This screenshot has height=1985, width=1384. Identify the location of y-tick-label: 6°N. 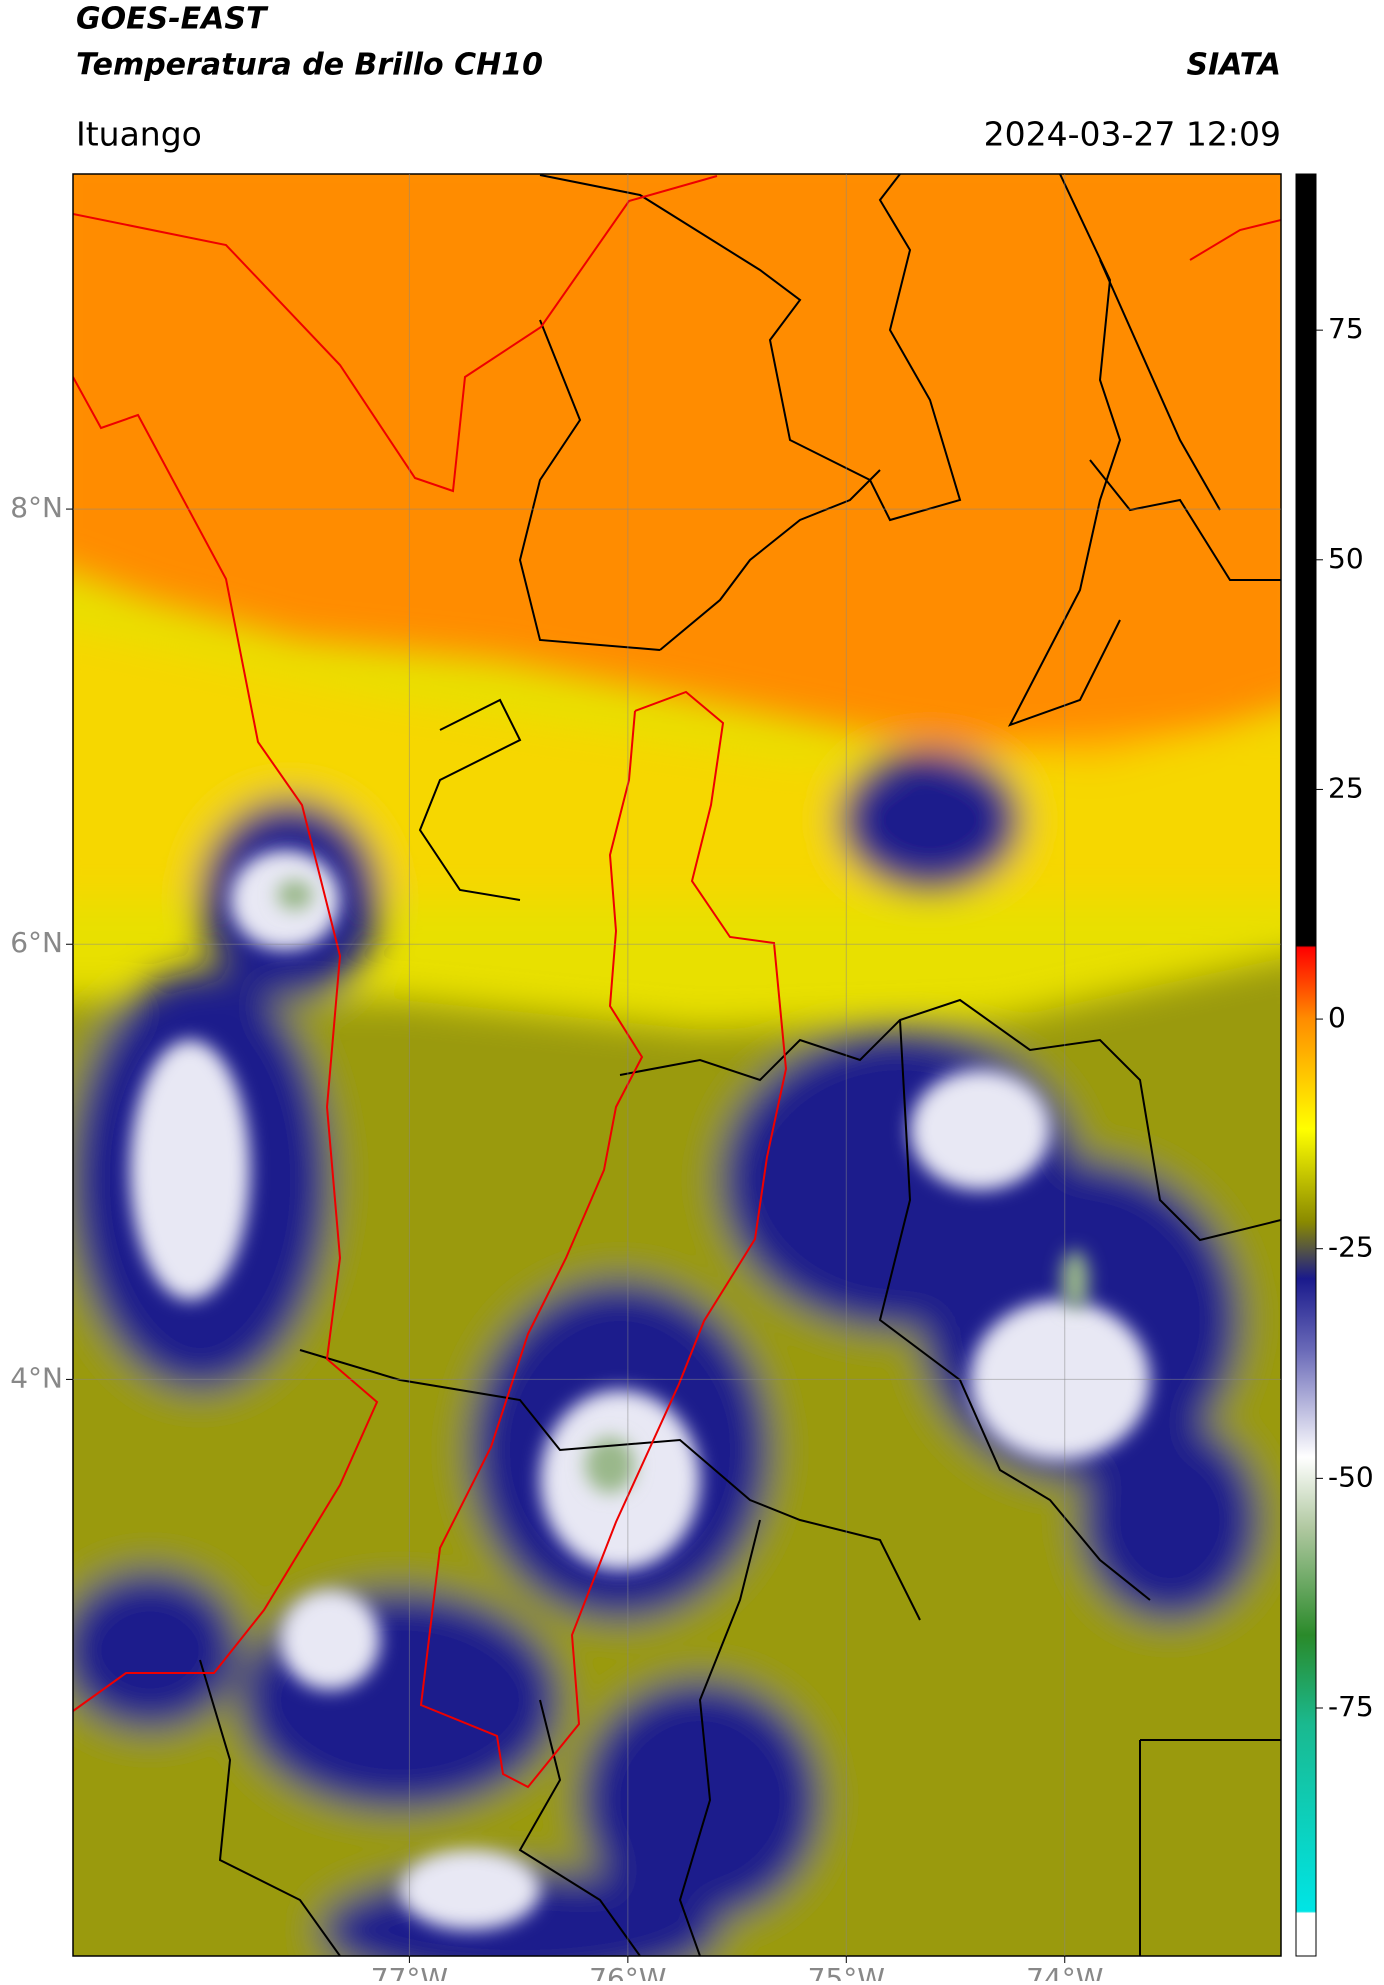
(36, 942).